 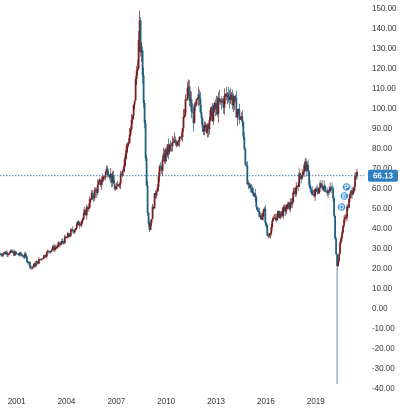 I want to click on y-tick-label: -20.00, so click(x=383, y=348).